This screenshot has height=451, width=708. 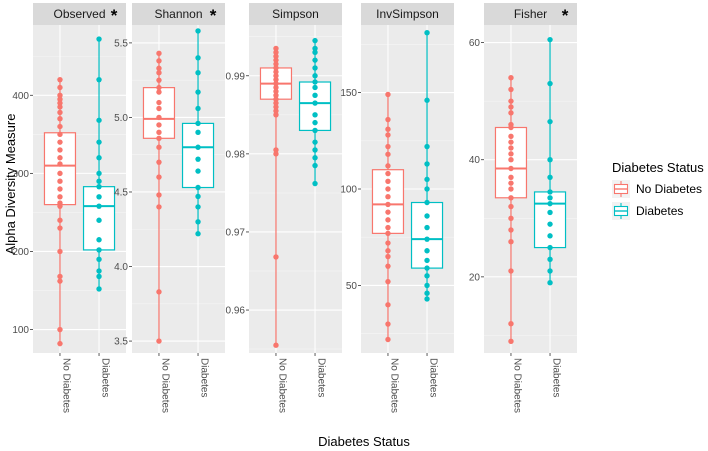 I want to click on y-tick-label: 40, so click(x=475, y=160).